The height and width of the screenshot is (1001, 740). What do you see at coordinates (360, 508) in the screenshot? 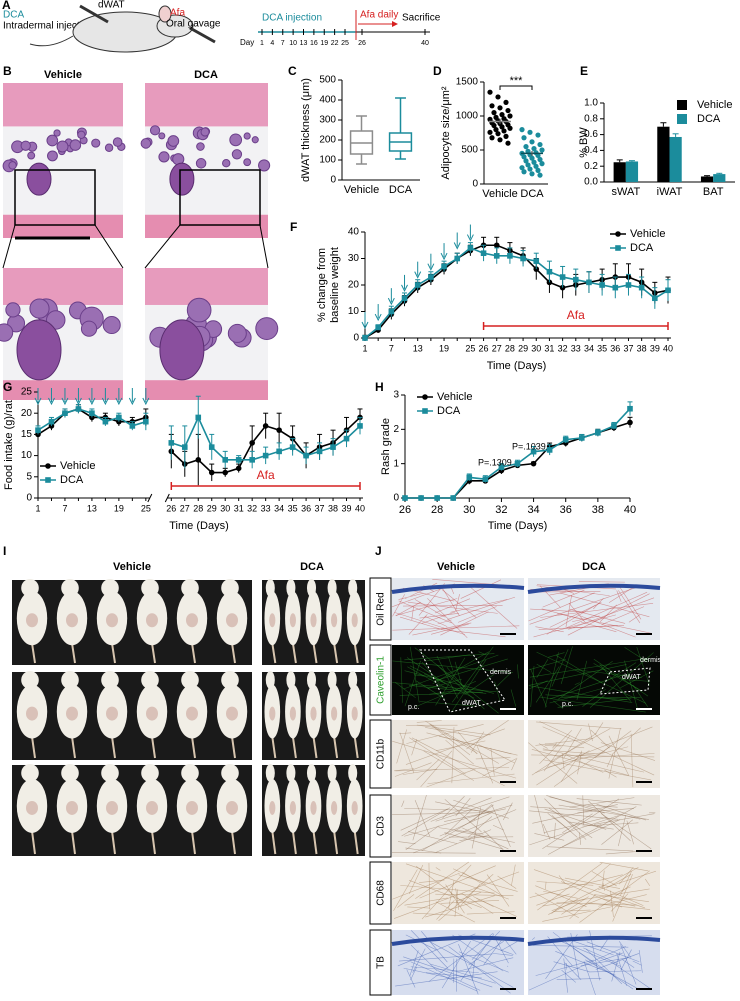
I see `x-tick-label: 40` at bounding box center [360, 508].